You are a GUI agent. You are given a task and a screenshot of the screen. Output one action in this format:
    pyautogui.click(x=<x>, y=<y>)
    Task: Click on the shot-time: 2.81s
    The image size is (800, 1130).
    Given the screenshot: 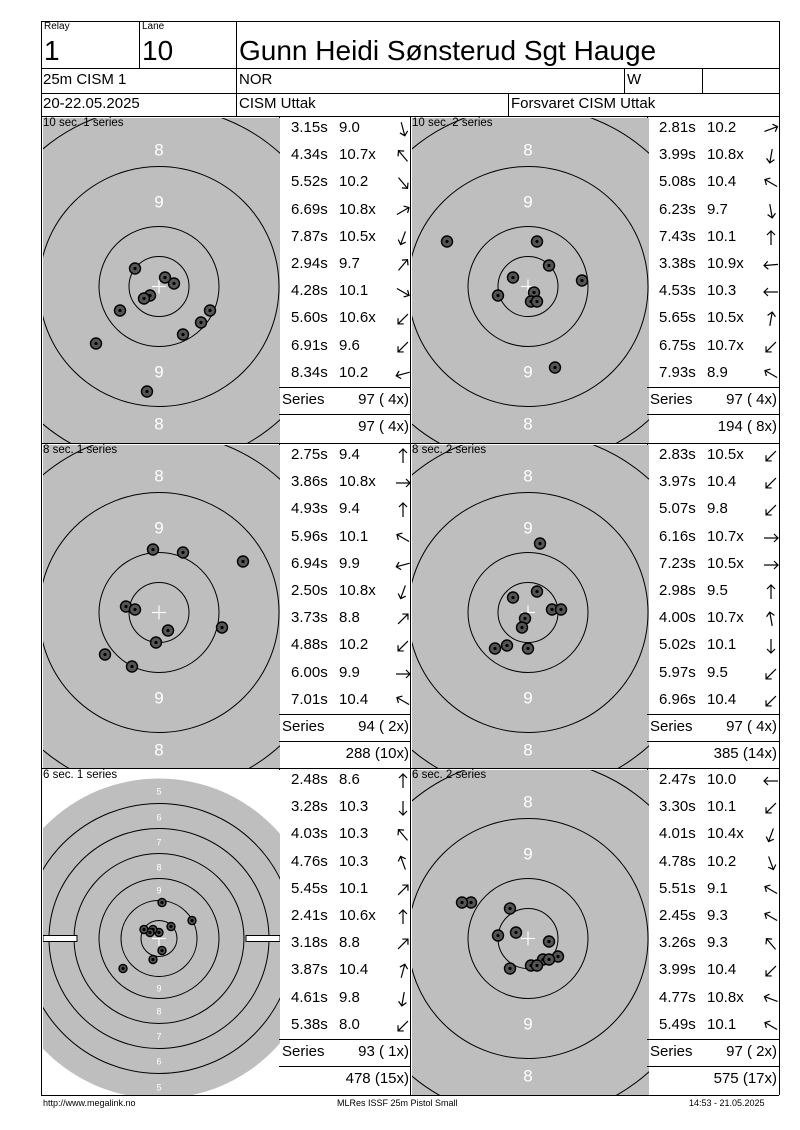 What is the action you would take?
    pyautogui.click(x=677, y=127)
    